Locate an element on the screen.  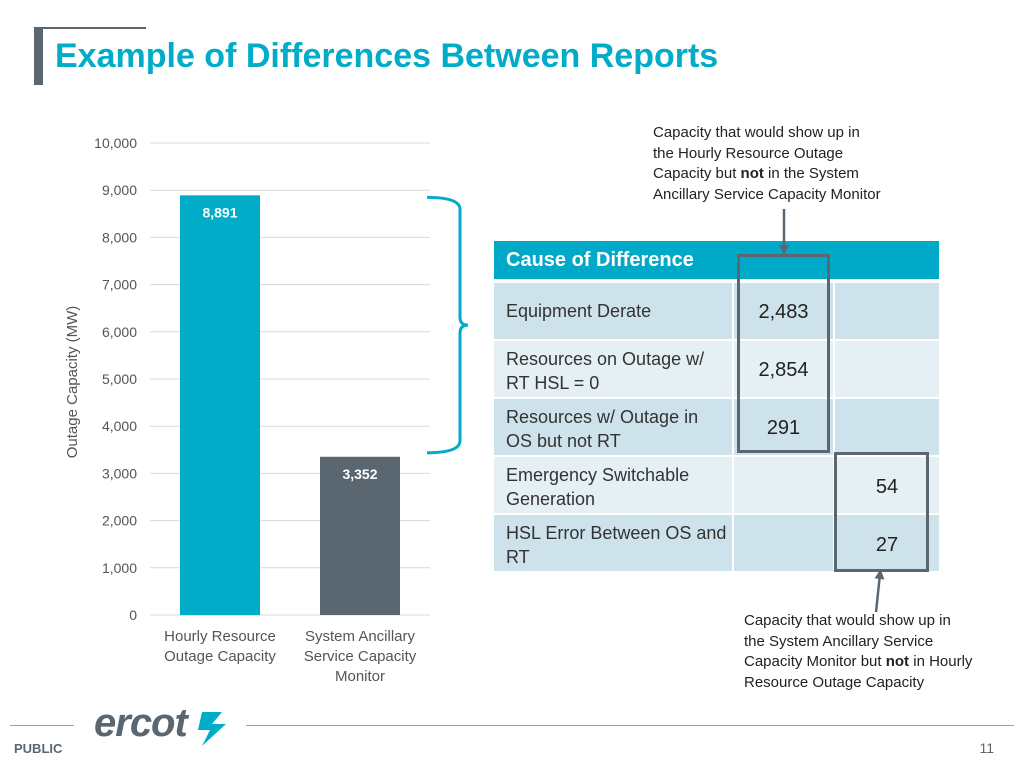
y-tick-label: 7,000 is located at coordinates (119, 285).